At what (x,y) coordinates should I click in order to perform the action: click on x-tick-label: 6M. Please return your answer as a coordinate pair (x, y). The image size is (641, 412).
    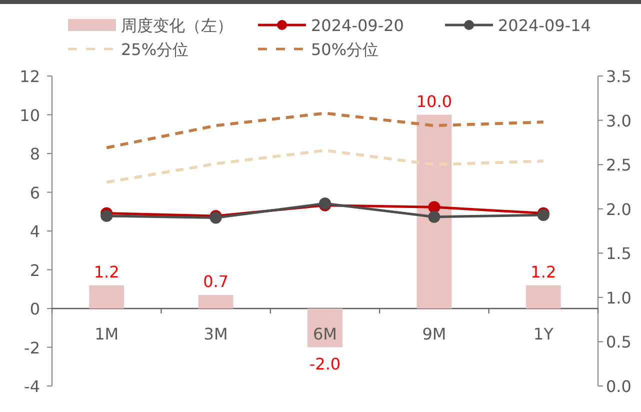
    Looking at the image, I should click on (325, 334).